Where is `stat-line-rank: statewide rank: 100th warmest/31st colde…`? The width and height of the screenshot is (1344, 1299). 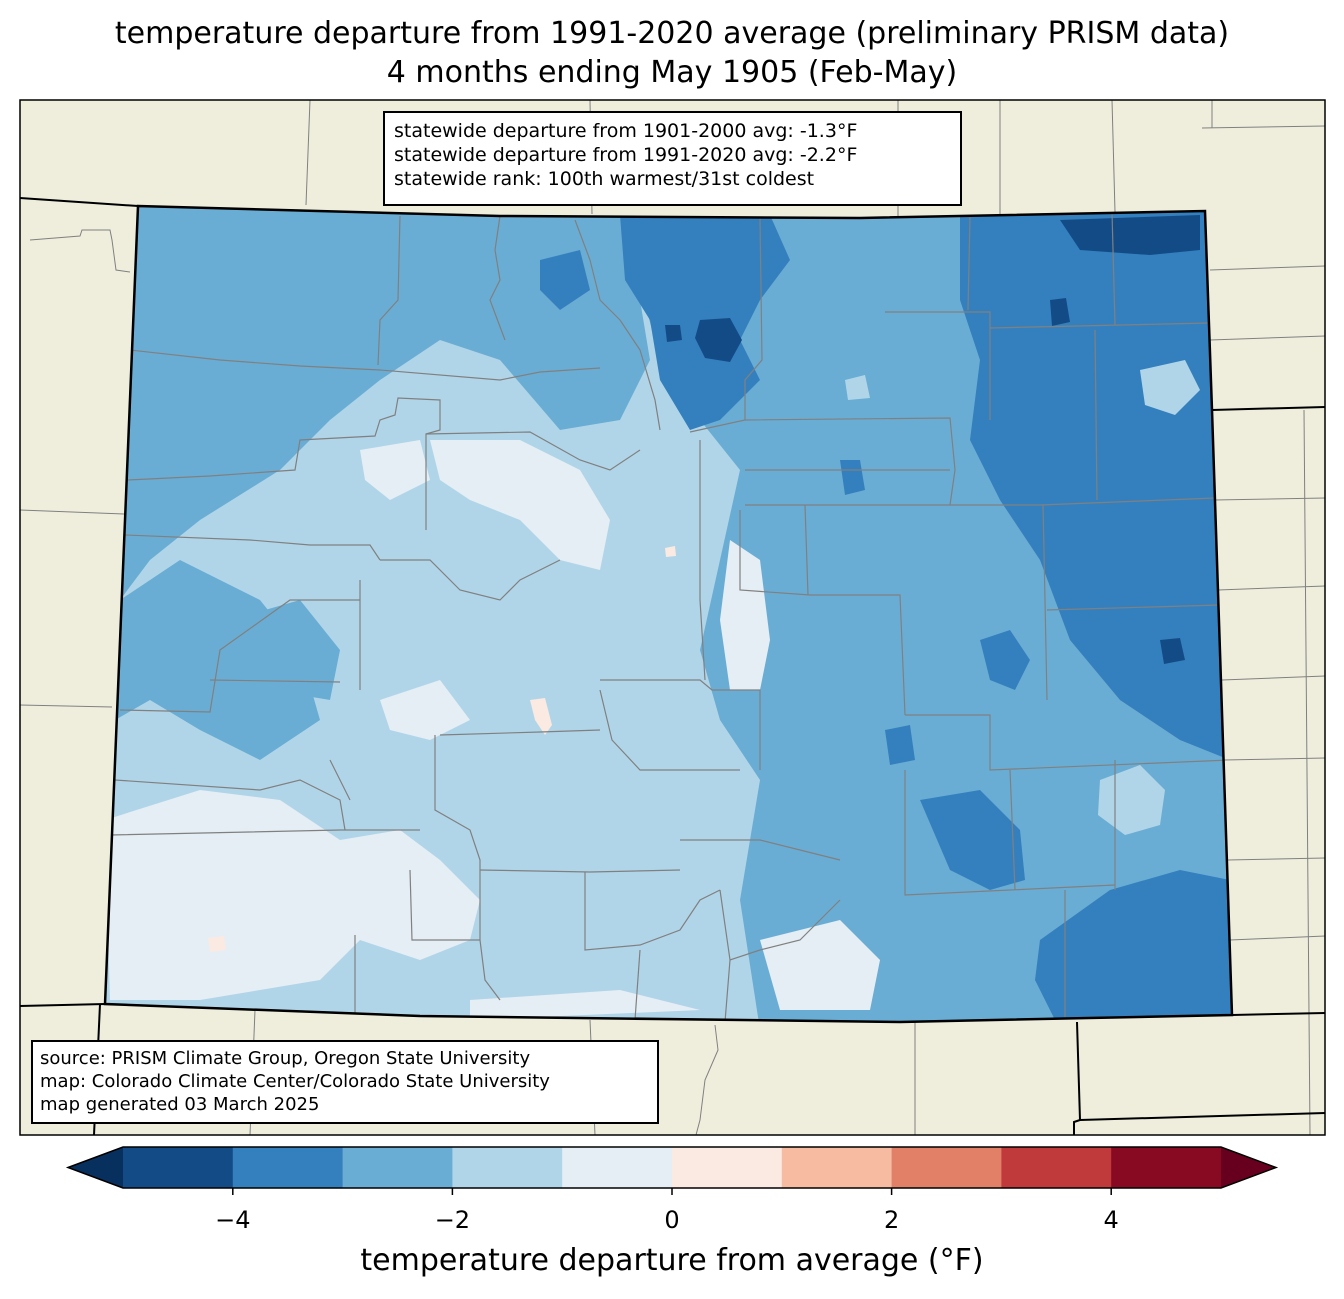
stat-line-rank: statewide rank: 100th warmest/31st colde… is located at coordinates (604, 179).